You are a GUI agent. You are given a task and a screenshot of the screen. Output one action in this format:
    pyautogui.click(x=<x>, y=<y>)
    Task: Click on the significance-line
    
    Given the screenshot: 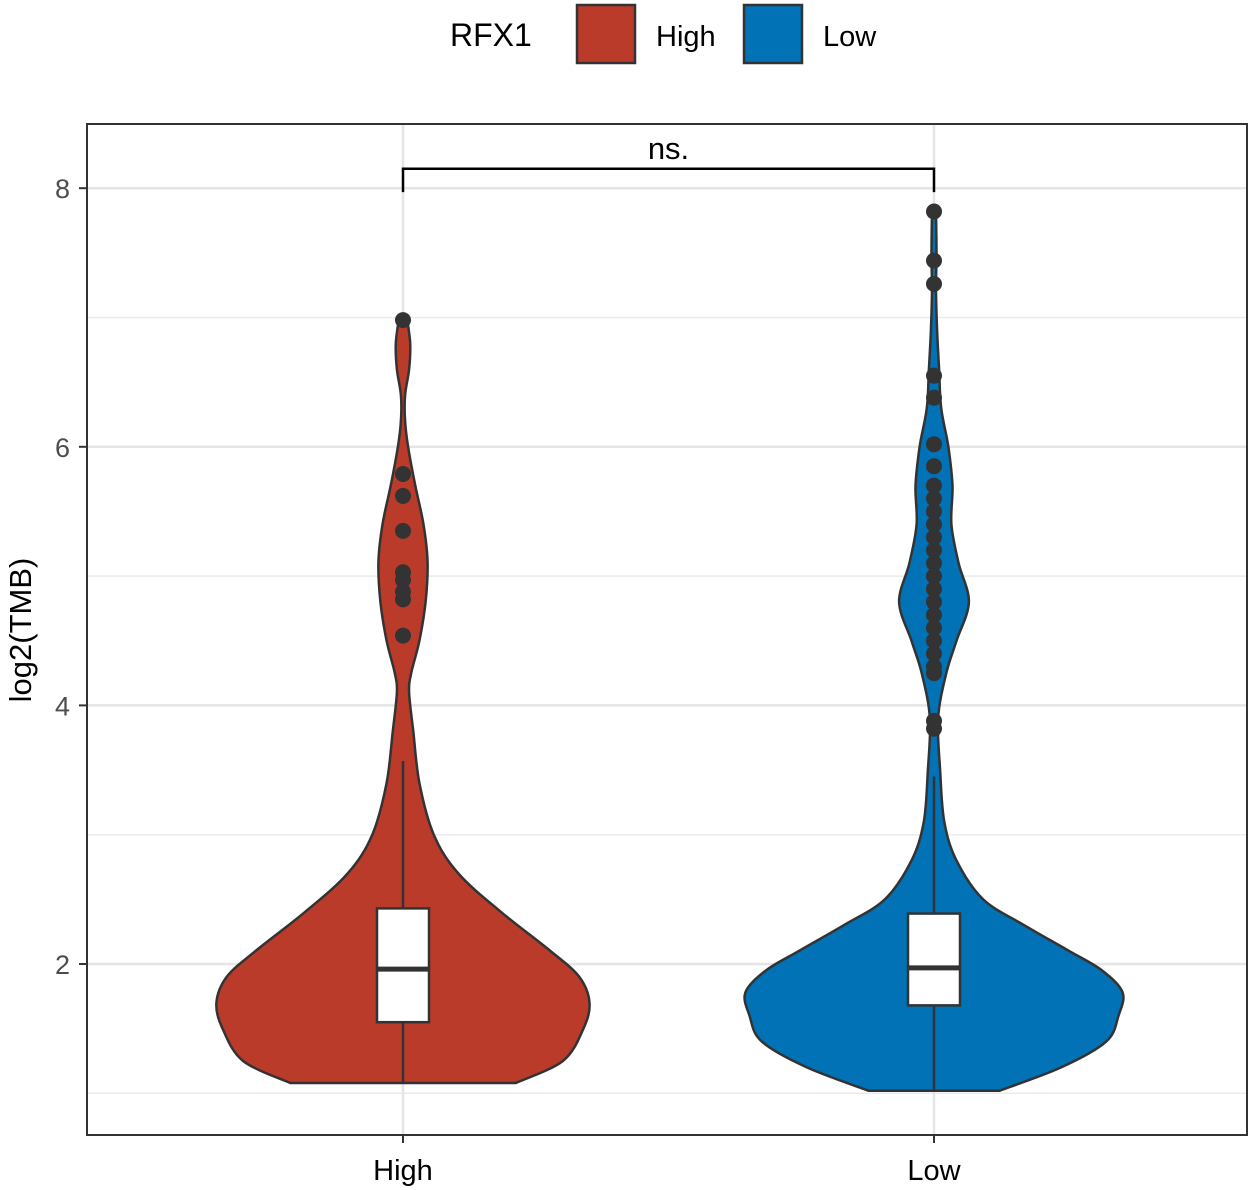 What is the action you would take?
    pyautogui.click(x=668, y=180)
    